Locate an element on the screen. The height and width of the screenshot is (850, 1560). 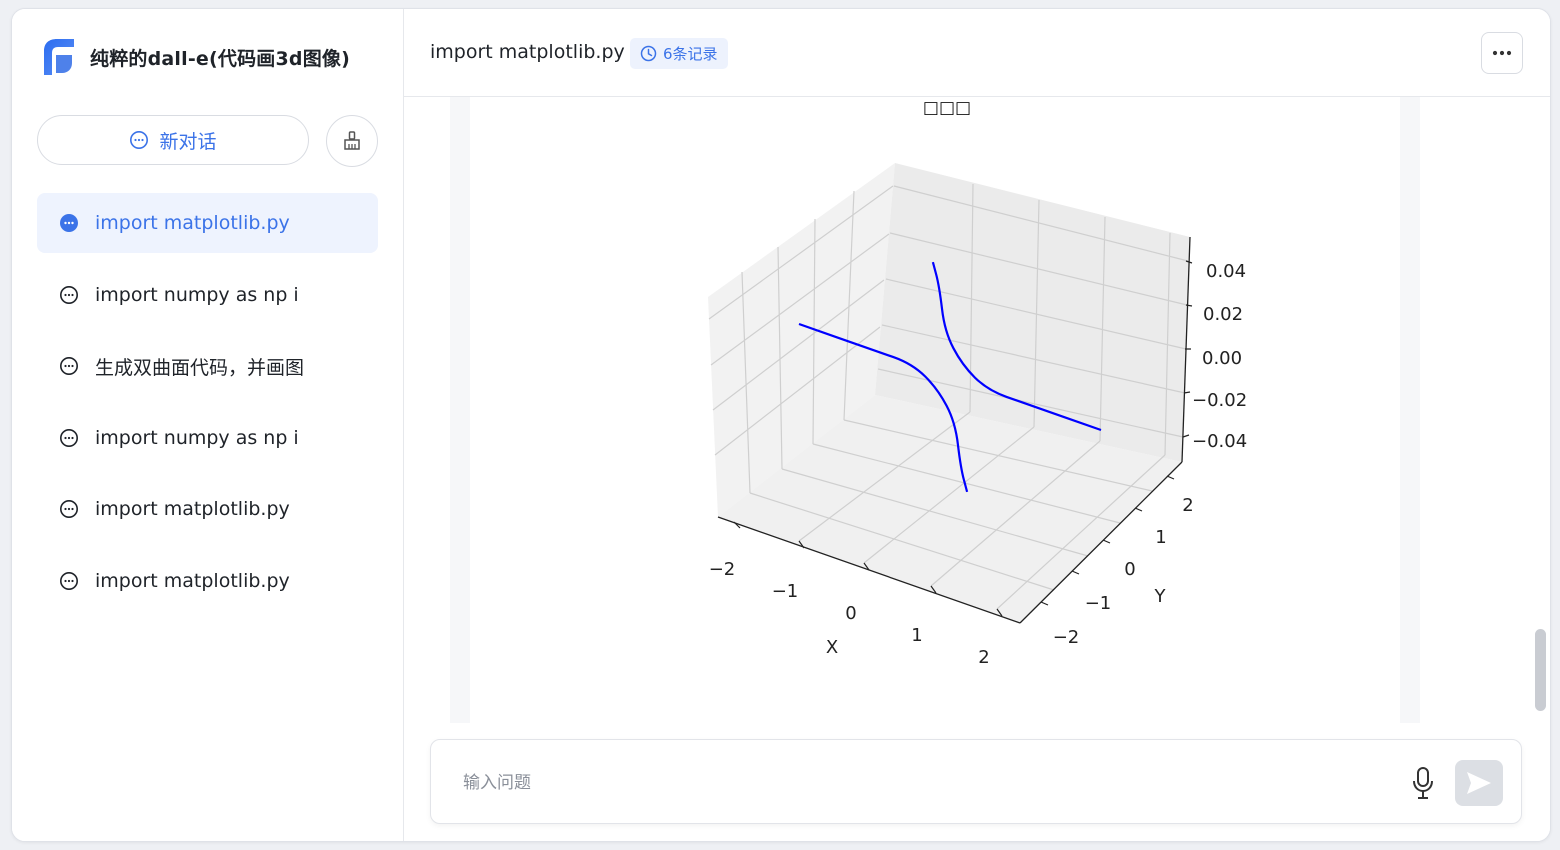
z-tick-label: −0.02 is located at coordinates (1219, 400).